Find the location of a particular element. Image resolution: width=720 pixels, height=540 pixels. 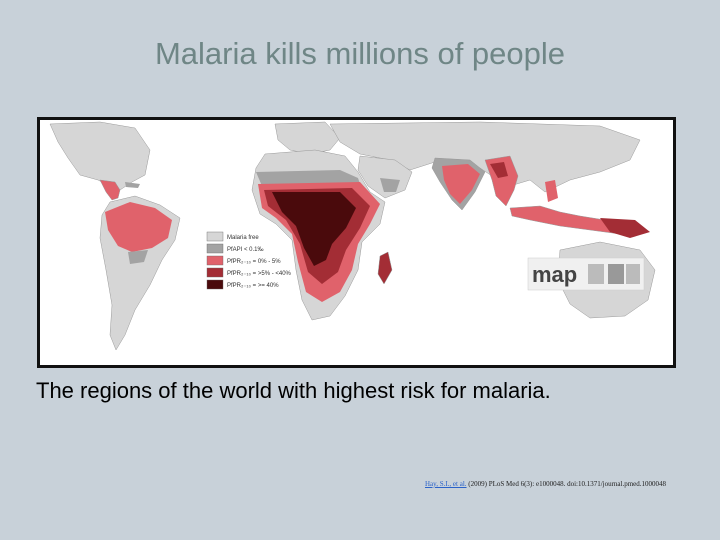

madagascar is located at coordinates (385, 268).